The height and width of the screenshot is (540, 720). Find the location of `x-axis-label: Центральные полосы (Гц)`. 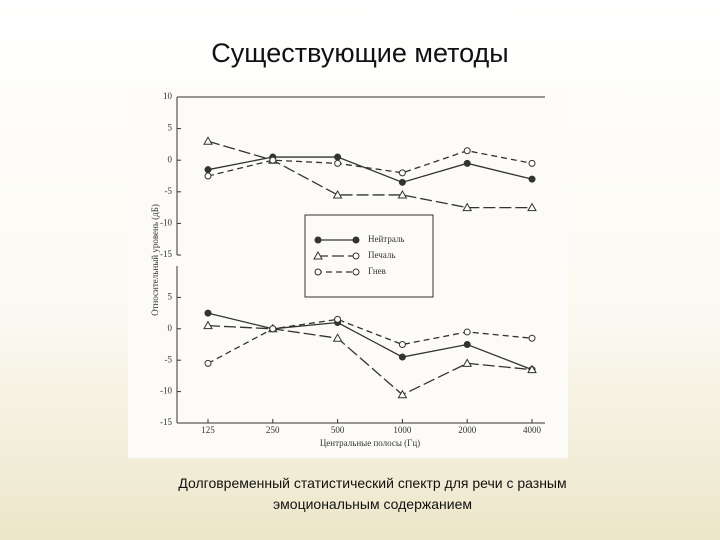

x-axis-label: Центральные полосы (Гц) is located at coordinates (370, 443).